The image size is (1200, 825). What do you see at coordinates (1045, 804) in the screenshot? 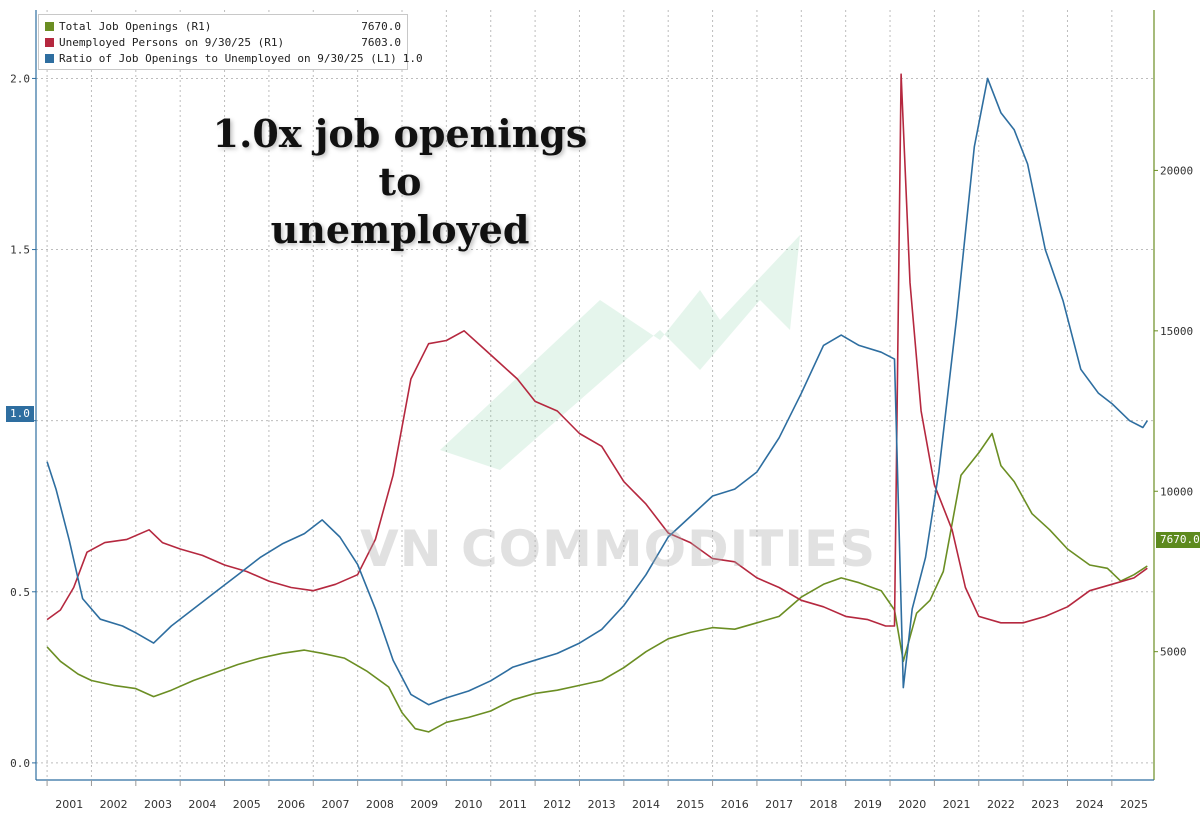
I see `x-axis-tick-label: 2023` at bounding box center [1045, 804].